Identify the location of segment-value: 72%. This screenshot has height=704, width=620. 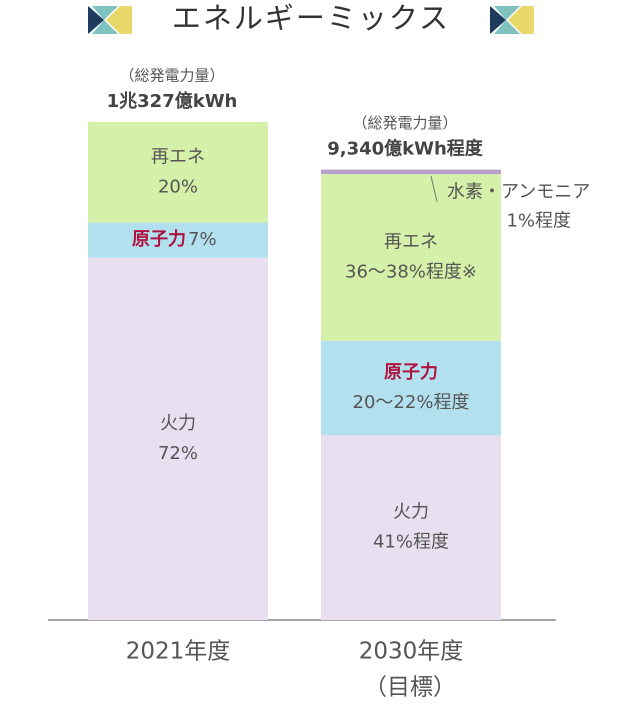
(178, 453).